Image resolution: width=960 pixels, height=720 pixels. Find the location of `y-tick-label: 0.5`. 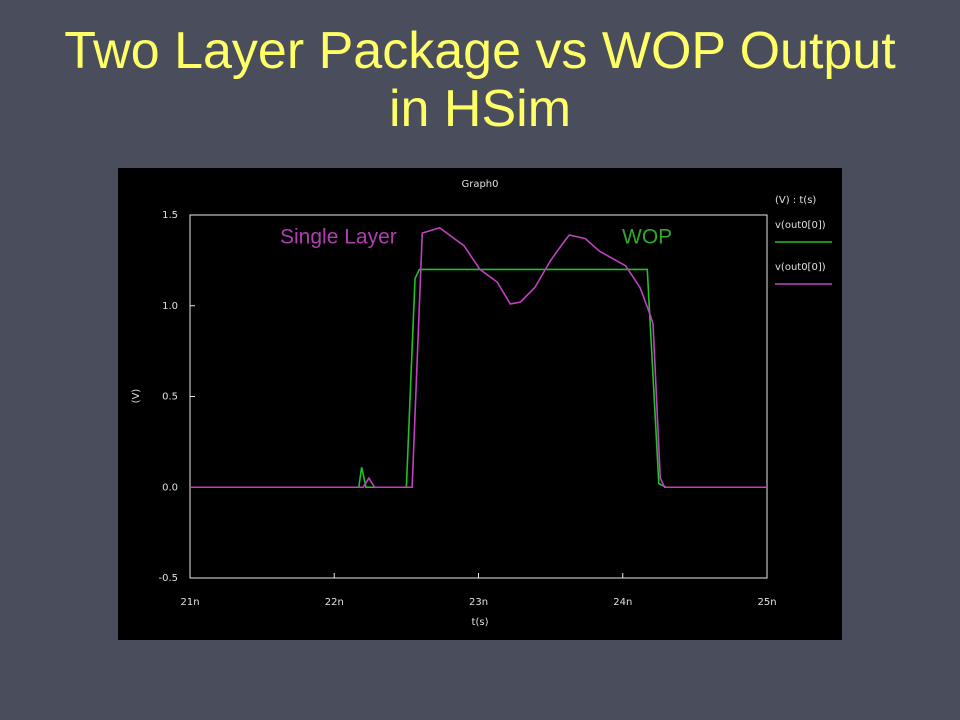

y-tick-label: 0.5 is located at coordinates (170, 397).